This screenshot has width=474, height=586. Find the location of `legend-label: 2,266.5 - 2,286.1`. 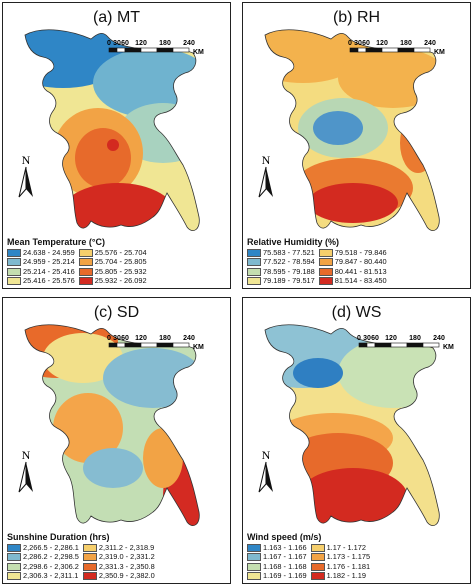

legend-label: 2,266.5 - 2,286.1 is located at coordinates (51, 547).